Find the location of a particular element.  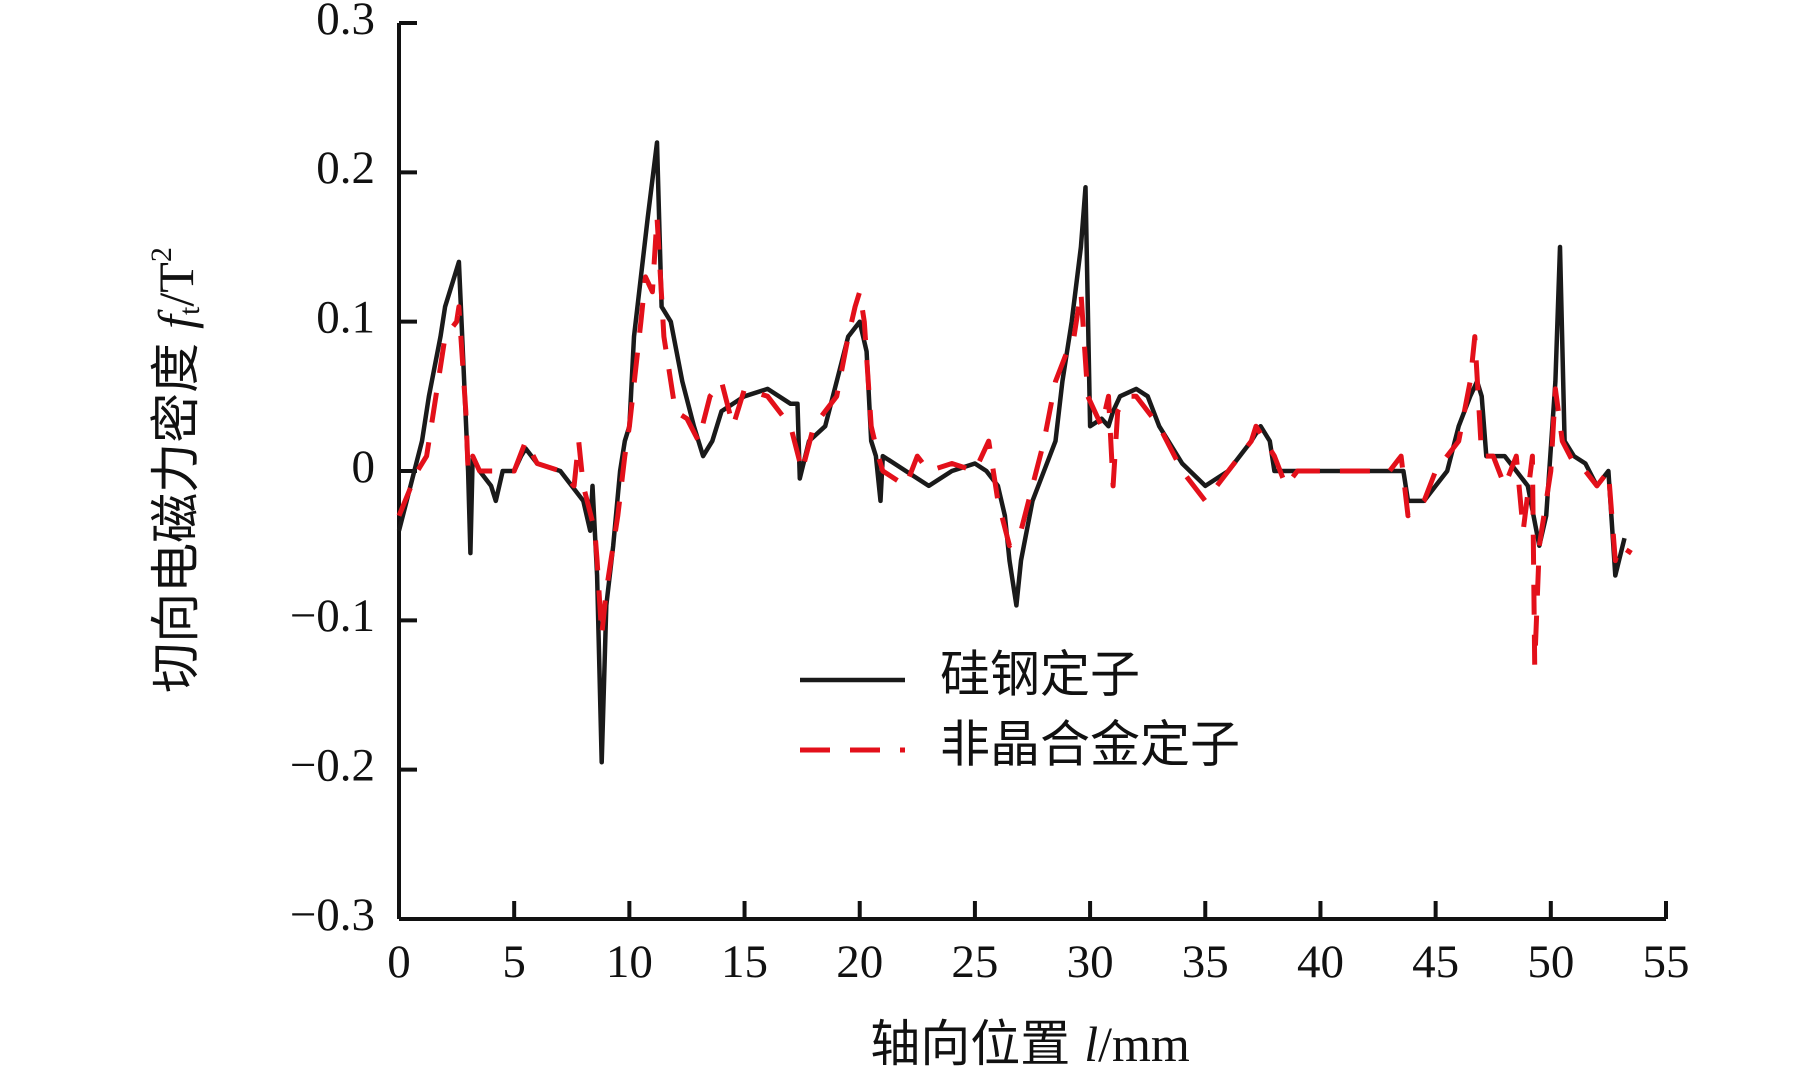

x-label-text: 轴向位置 is located at coordinates (970, 1044).